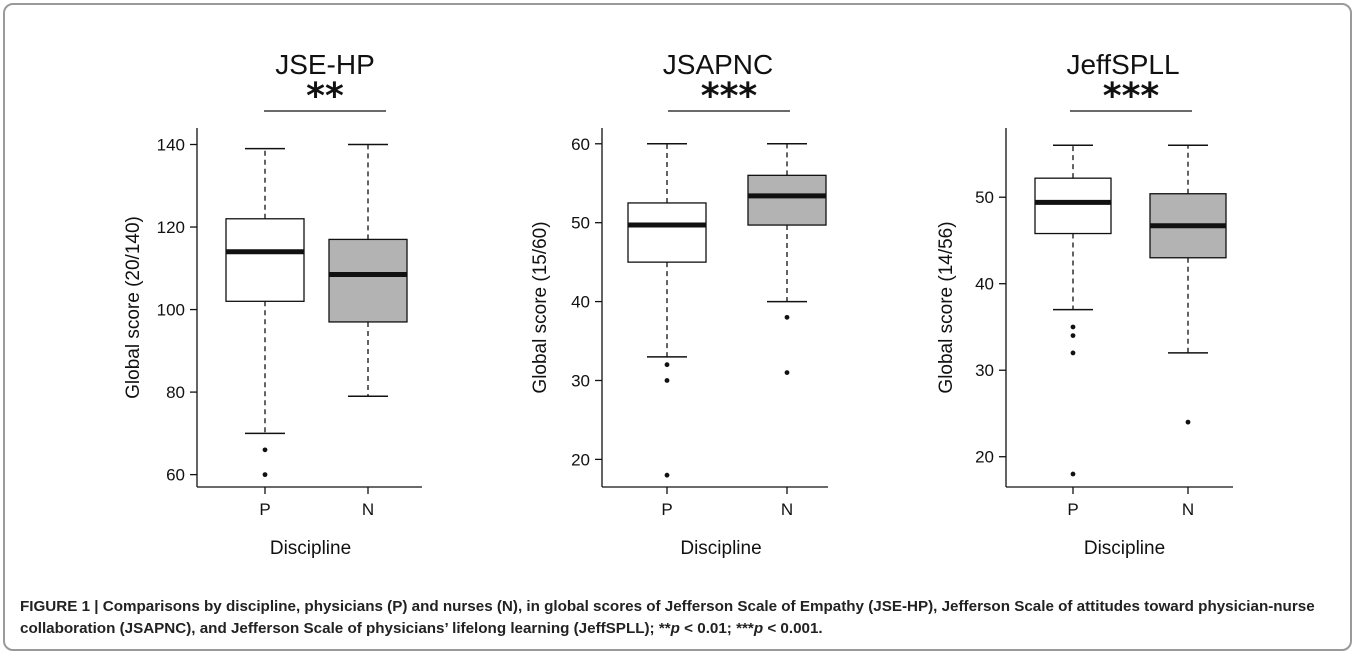  I want to click on chart-title: JeffSPLL, so click(1122, 64).